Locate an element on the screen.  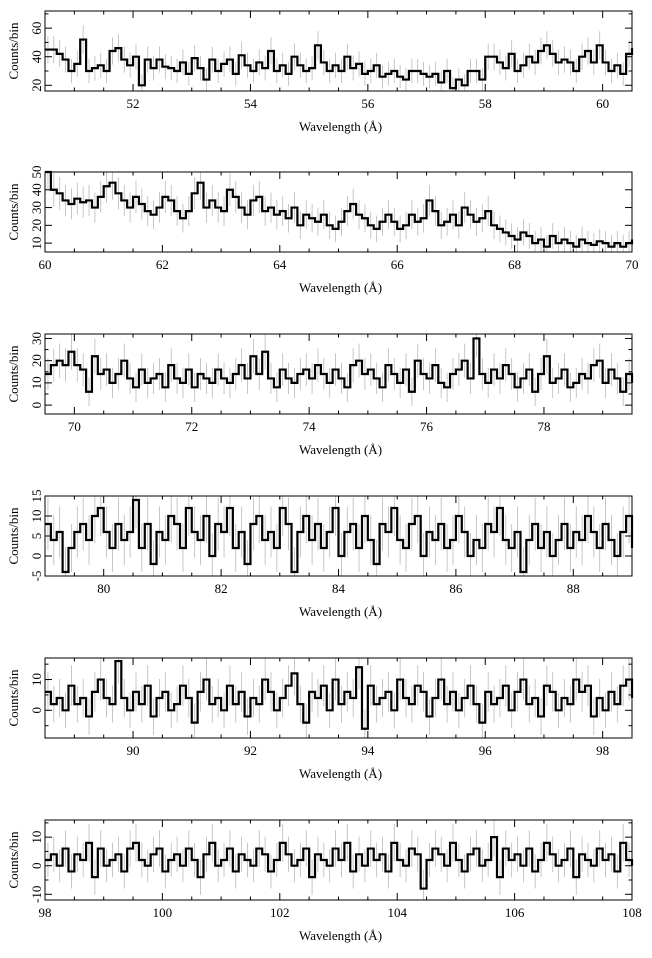
x-tick-label: 78 is located at coordinates (543, 426).